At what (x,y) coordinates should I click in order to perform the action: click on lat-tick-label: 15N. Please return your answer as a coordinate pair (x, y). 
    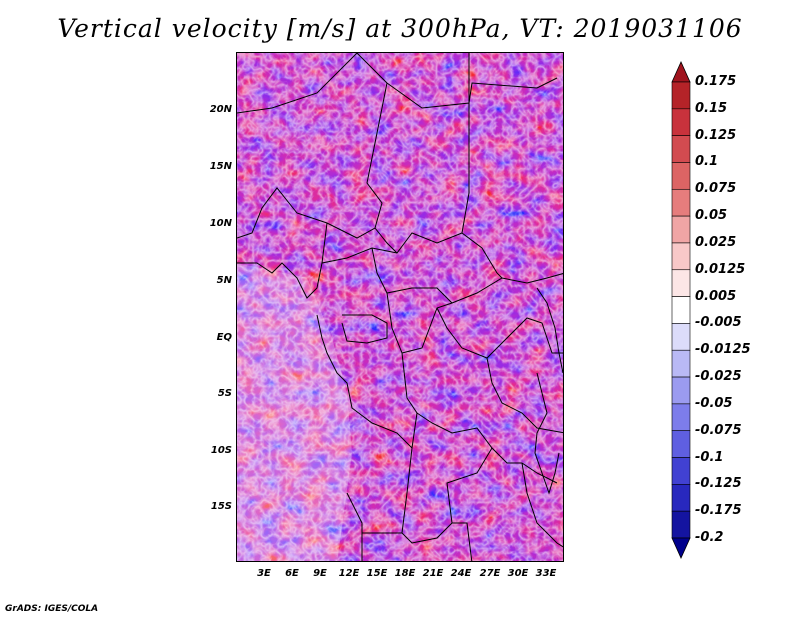
    Looking at the image, I should click on (220, 166).